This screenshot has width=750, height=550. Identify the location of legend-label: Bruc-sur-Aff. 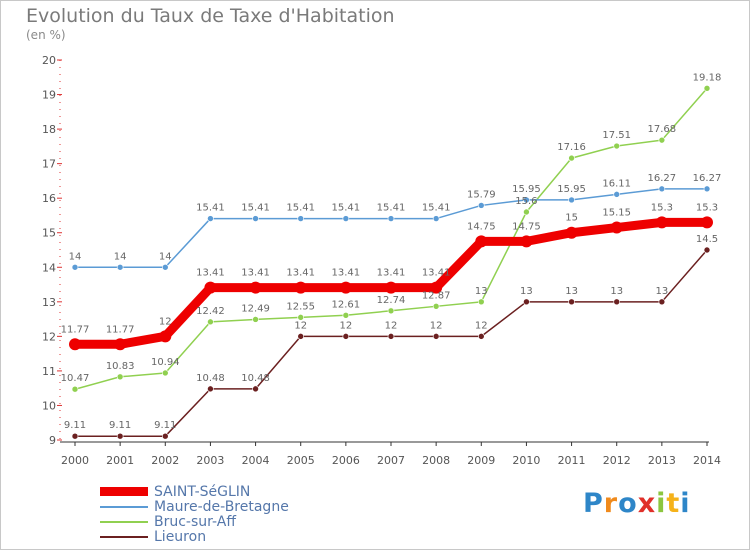
(195, 521).